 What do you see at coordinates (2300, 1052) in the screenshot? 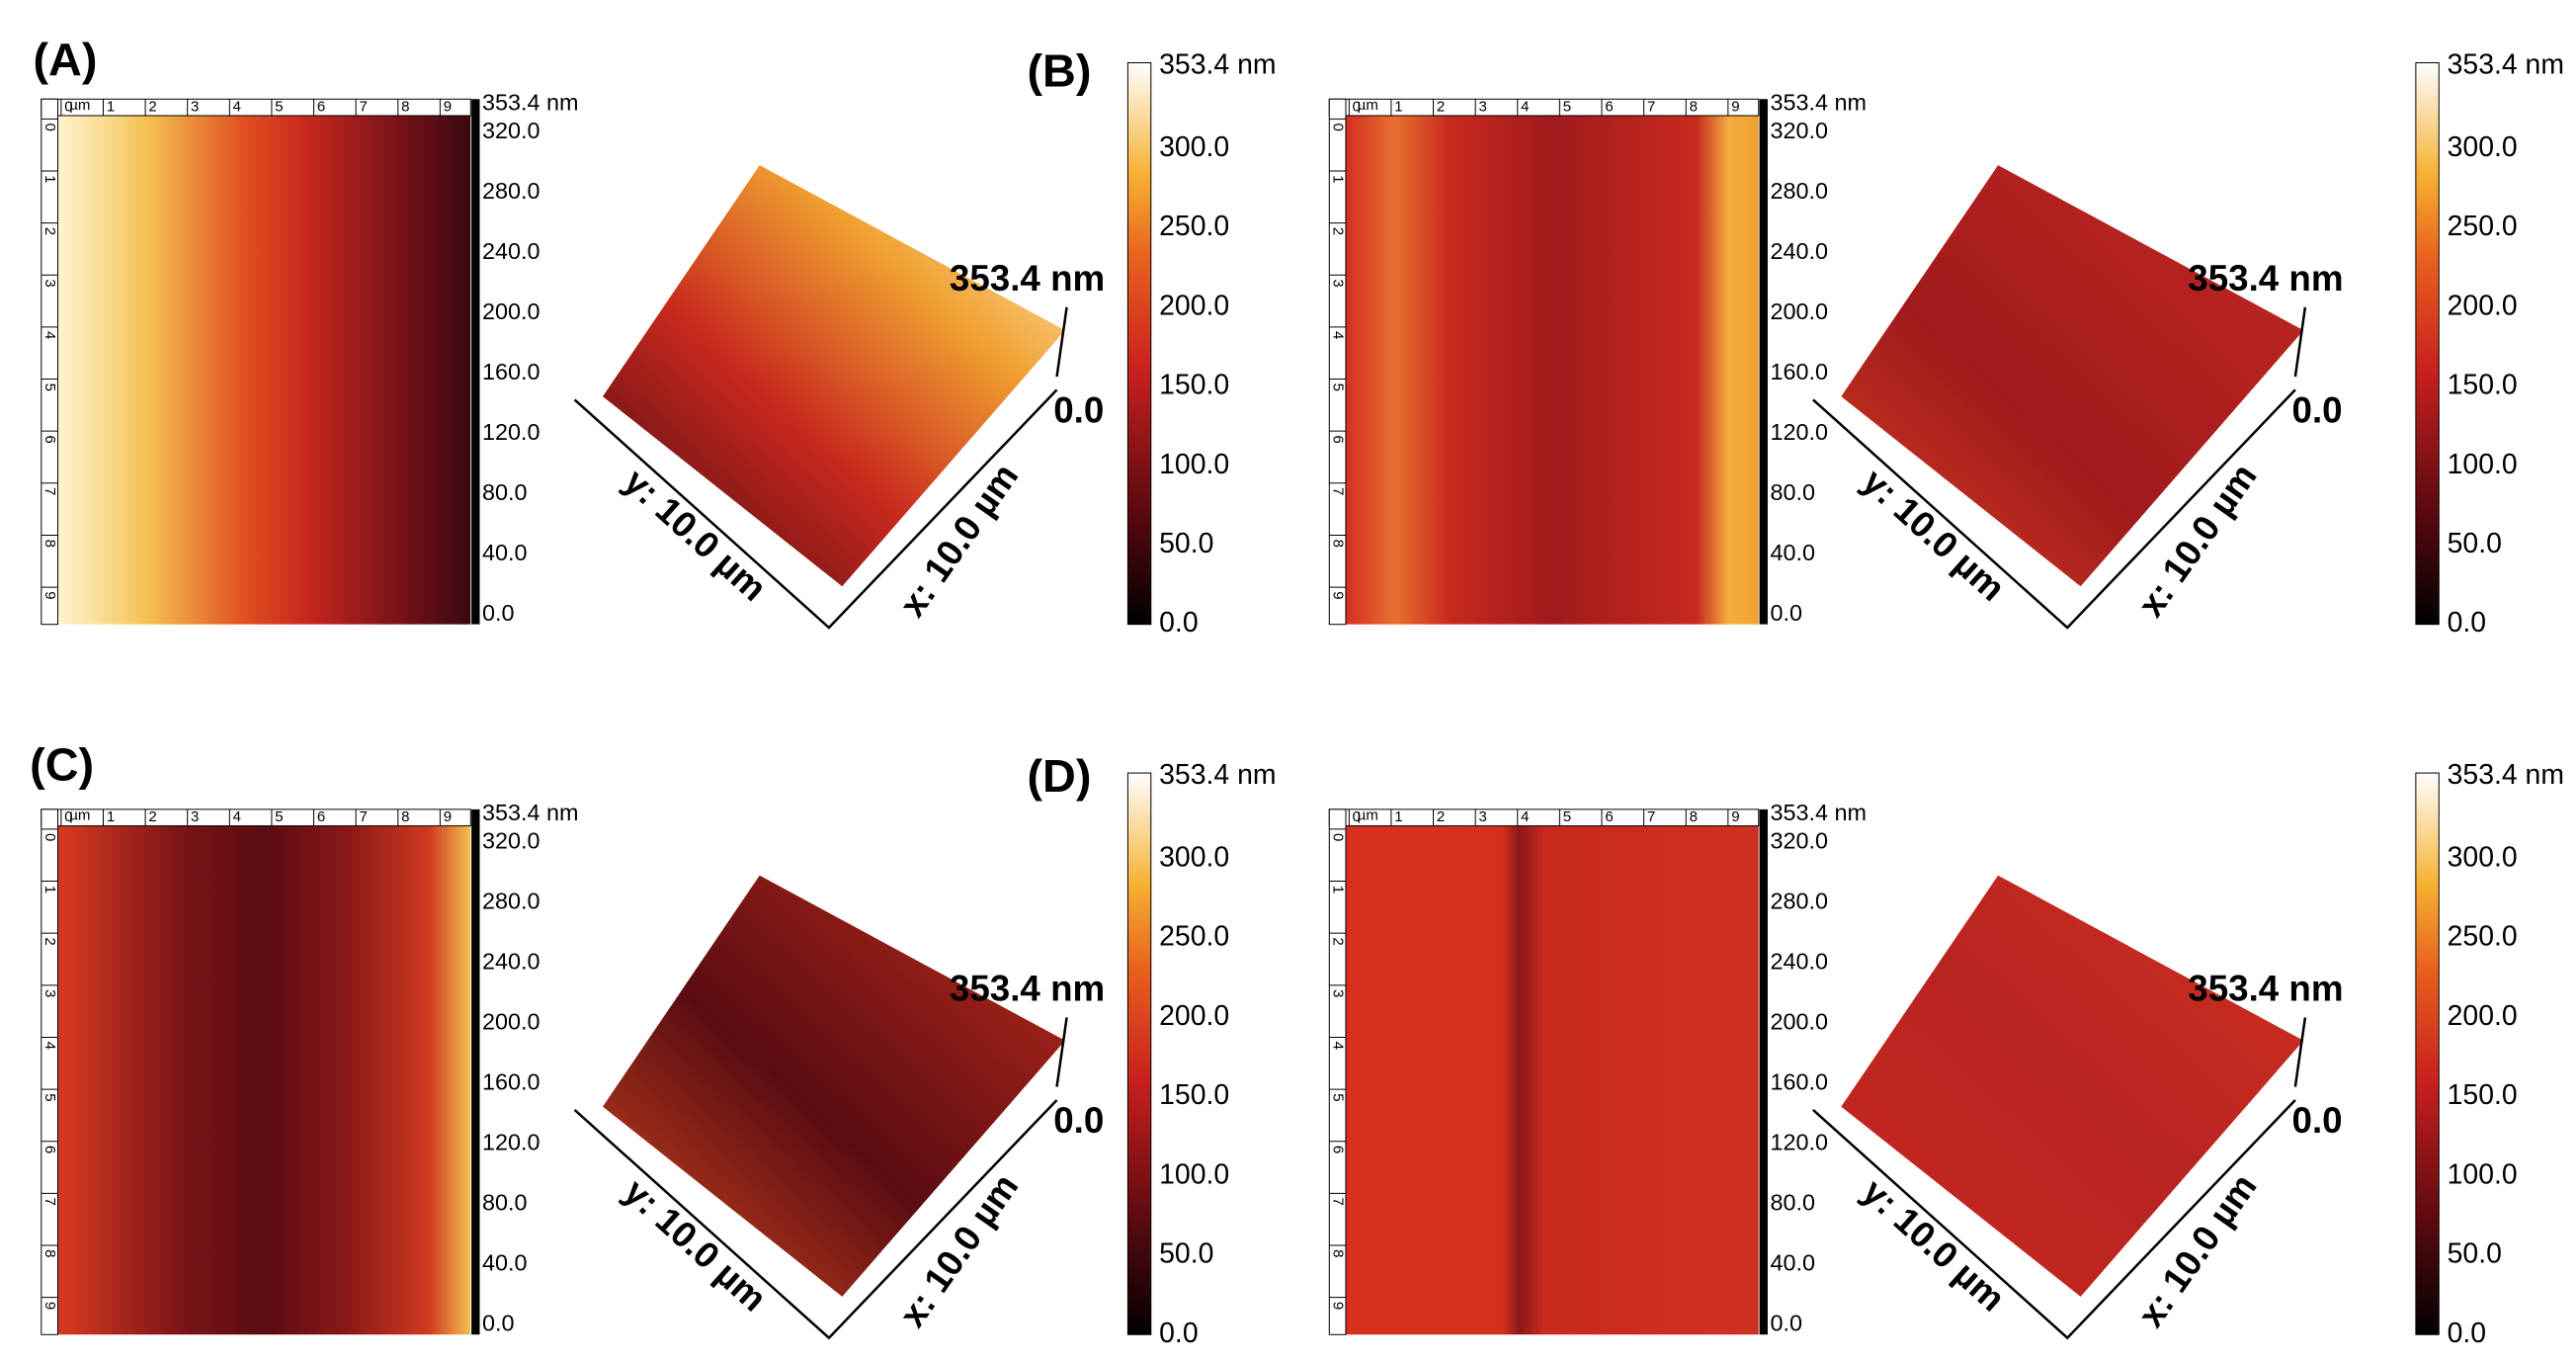
I see `z-axis` at bounding box center [2300, 1052].